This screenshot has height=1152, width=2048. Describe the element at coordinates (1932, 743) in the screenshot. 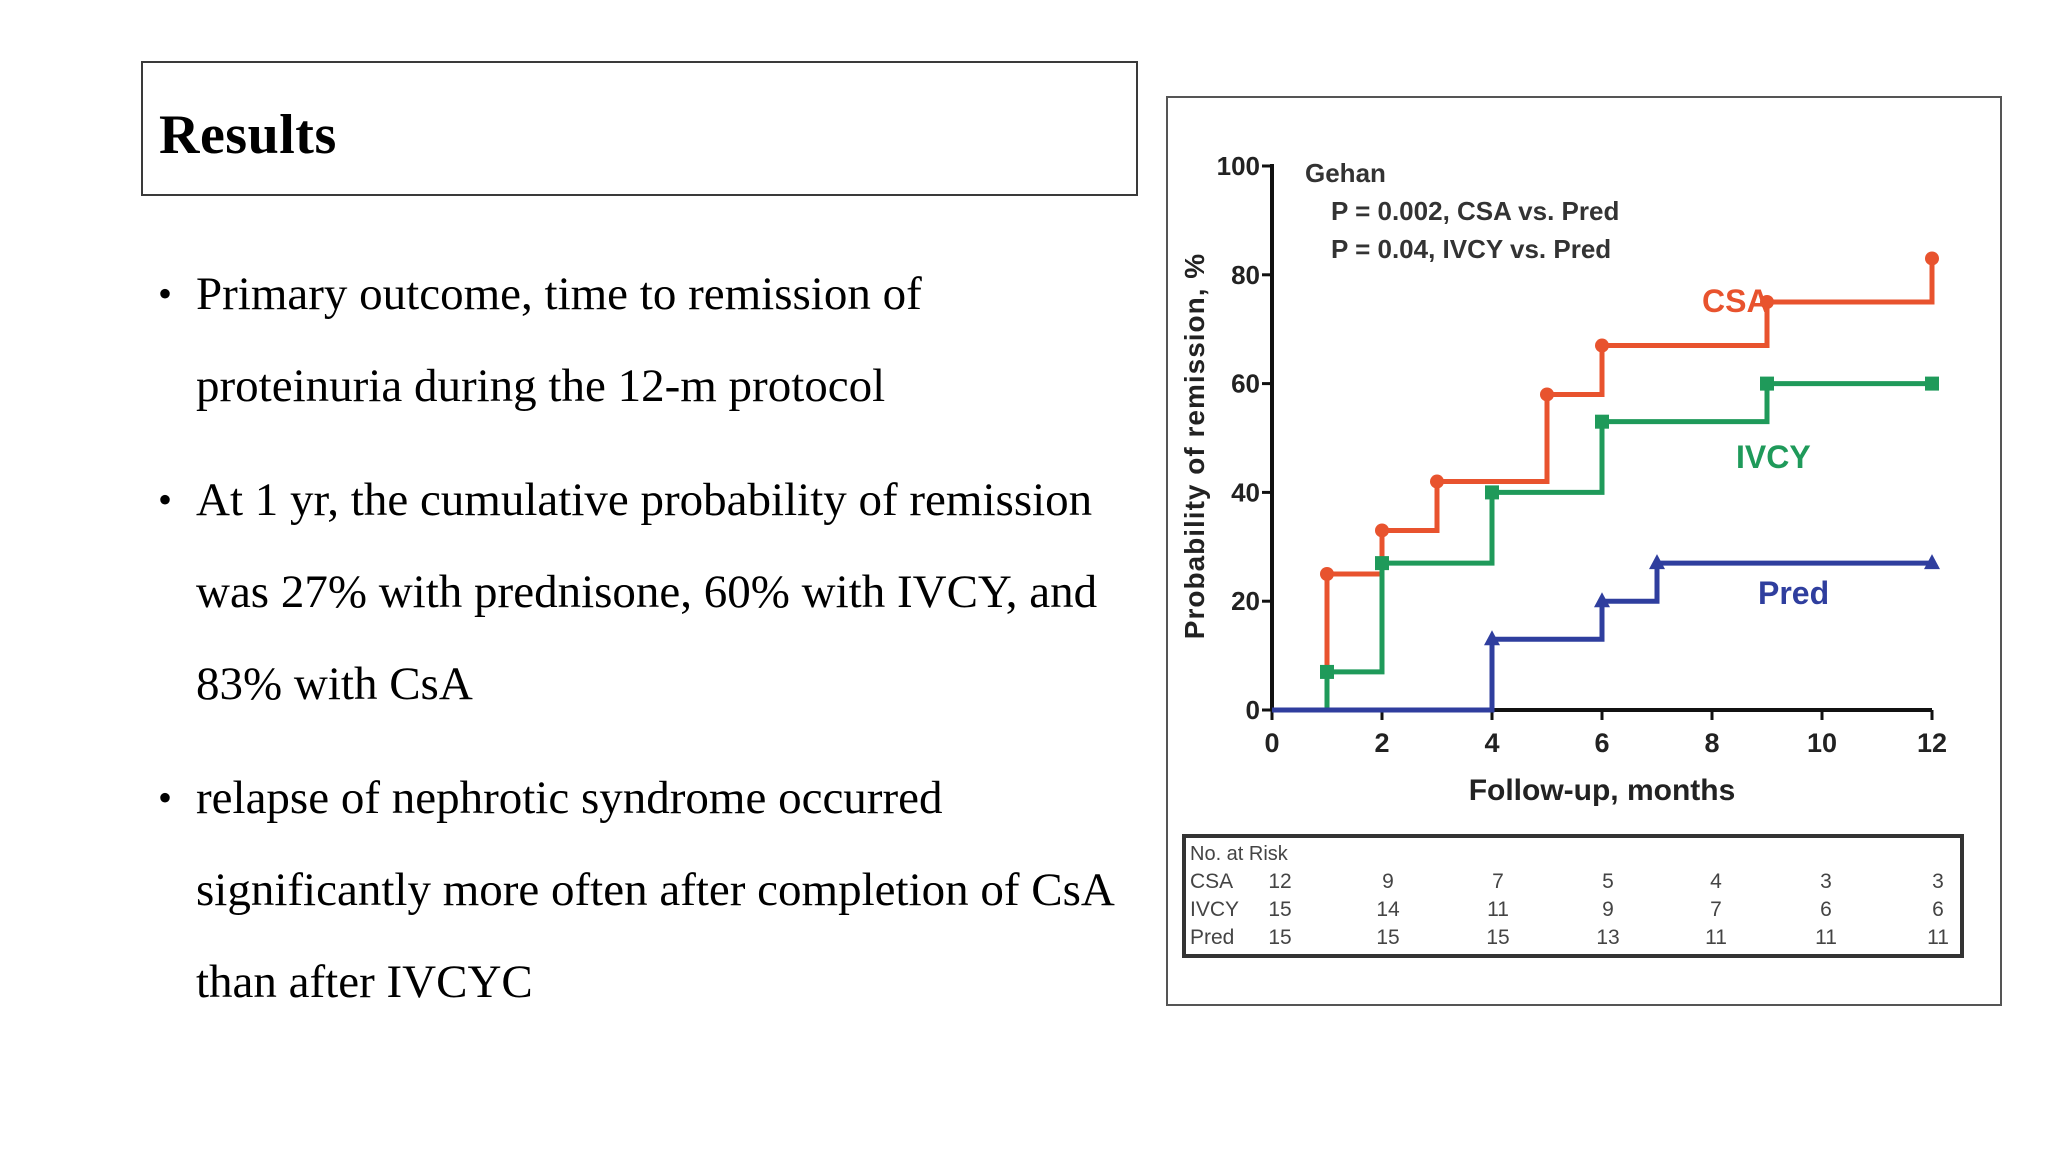

I see `x-tick-label: 12` at that location.